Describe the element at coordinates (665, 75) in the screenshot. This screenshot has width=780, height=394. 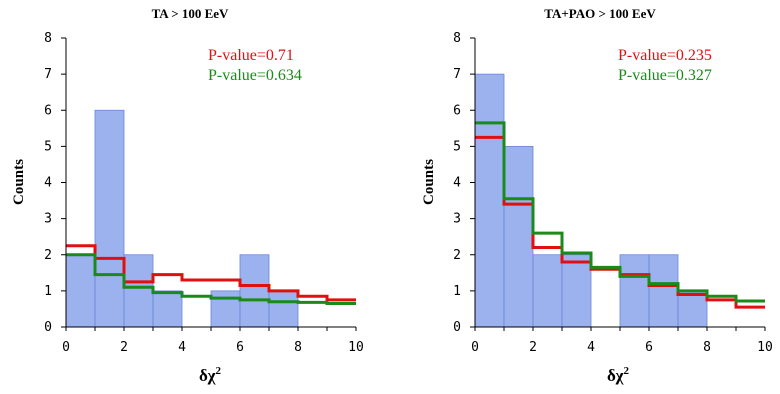
I see `p-value-annotation: P-value=0.327` at that location.